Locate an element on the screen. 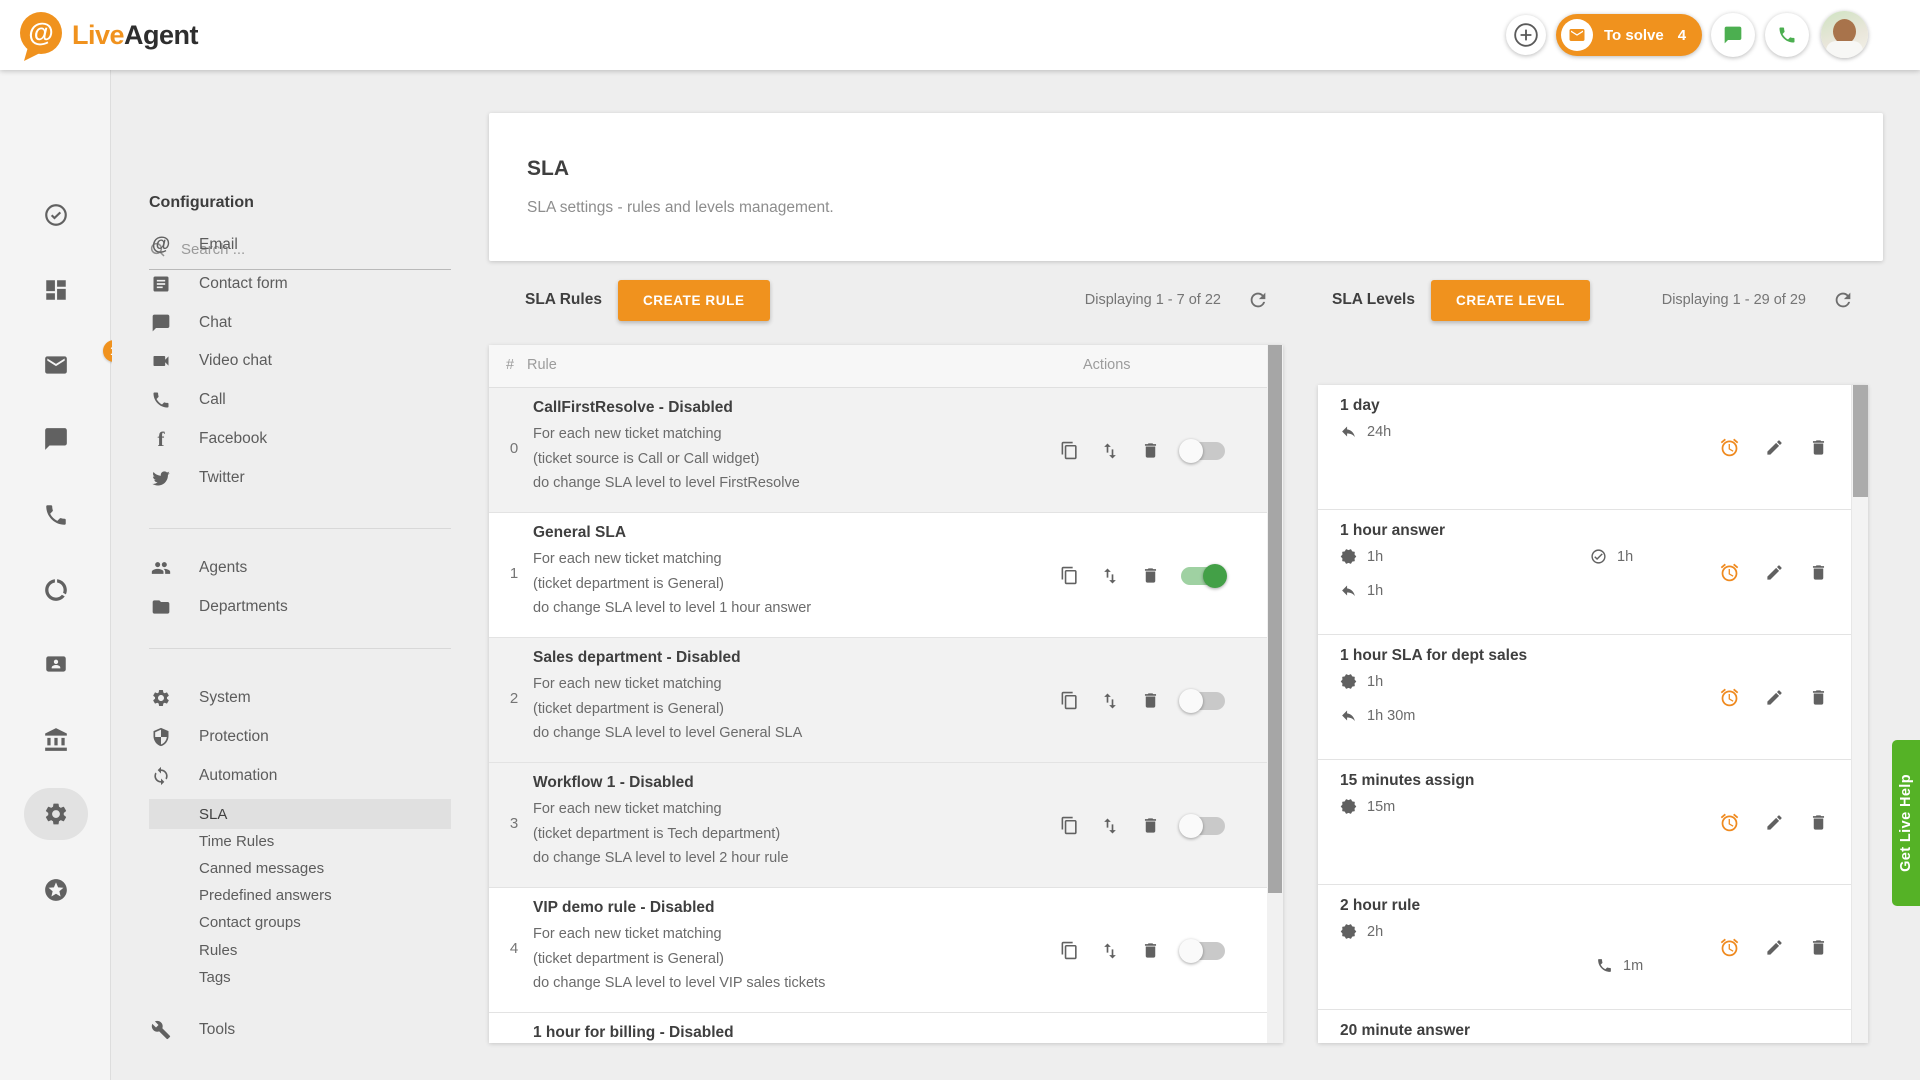  sidebar-subitem-predefined-answers: Predefined answers is located at coordinates (300, 896).